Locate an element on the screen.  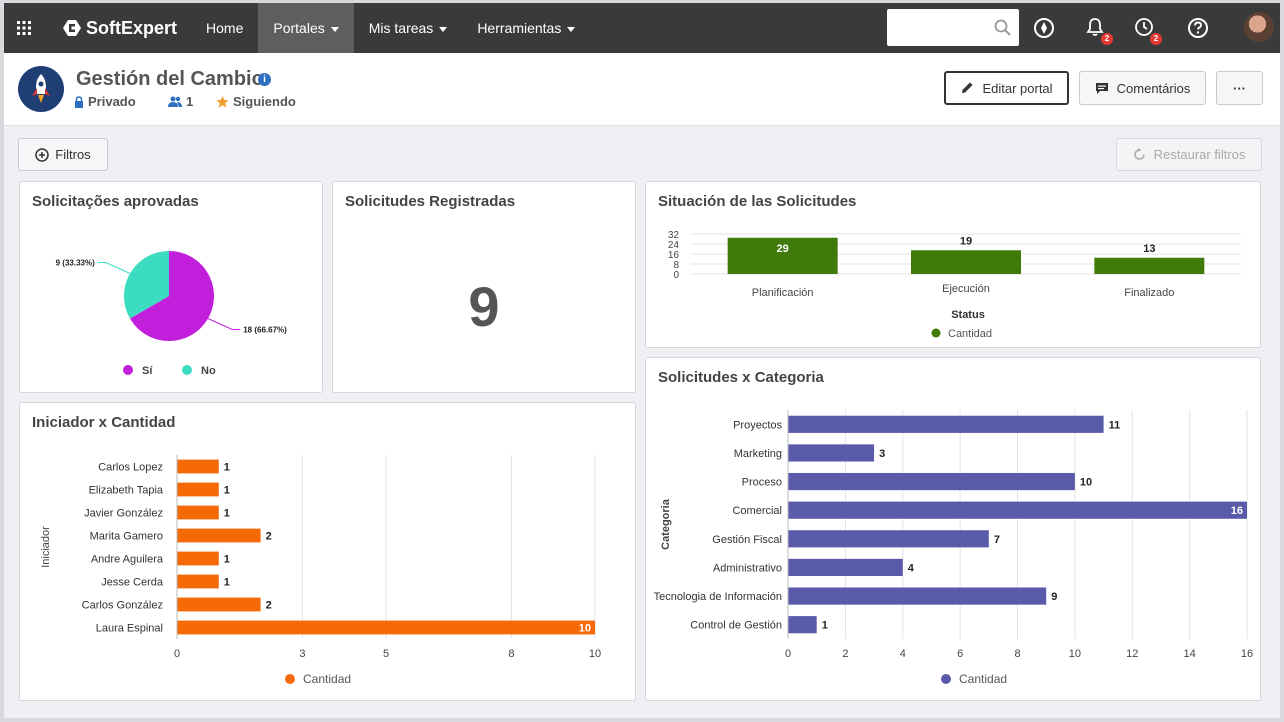
edit-portal-button: Editar portal is located at coordinates (1006, 88).